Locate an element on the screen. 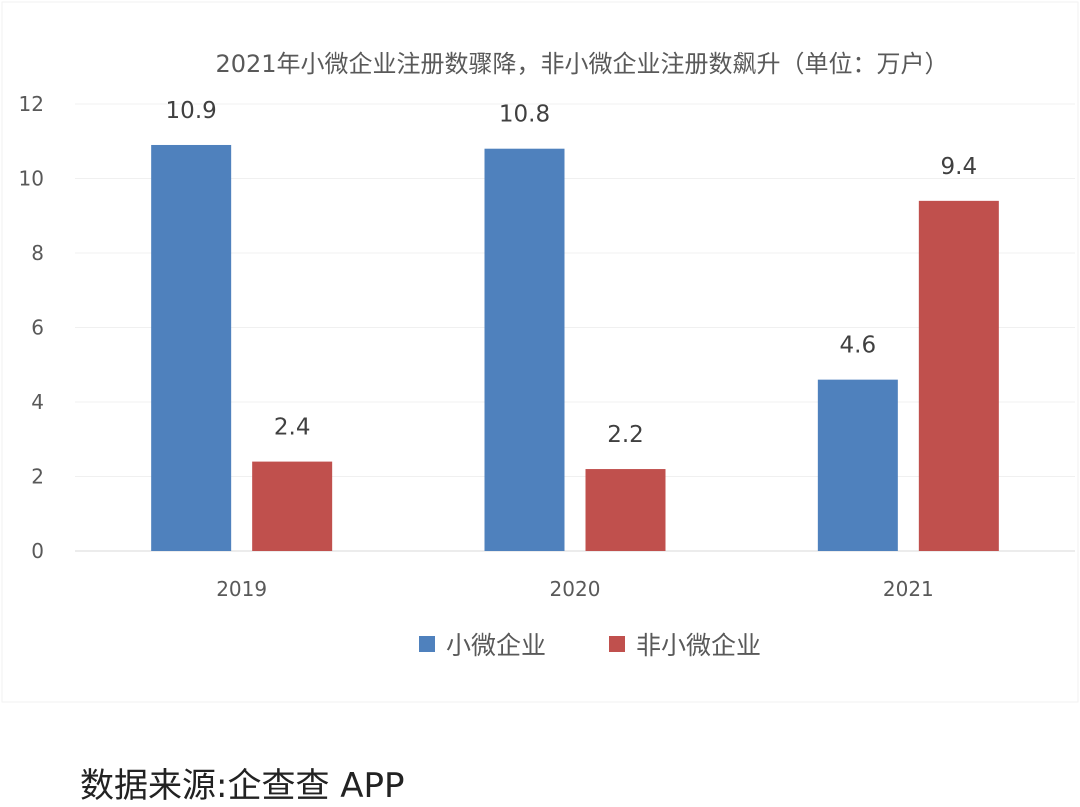  y-axis: 0 2 4 6 8 10 12 is located at coordinates (31, 327).